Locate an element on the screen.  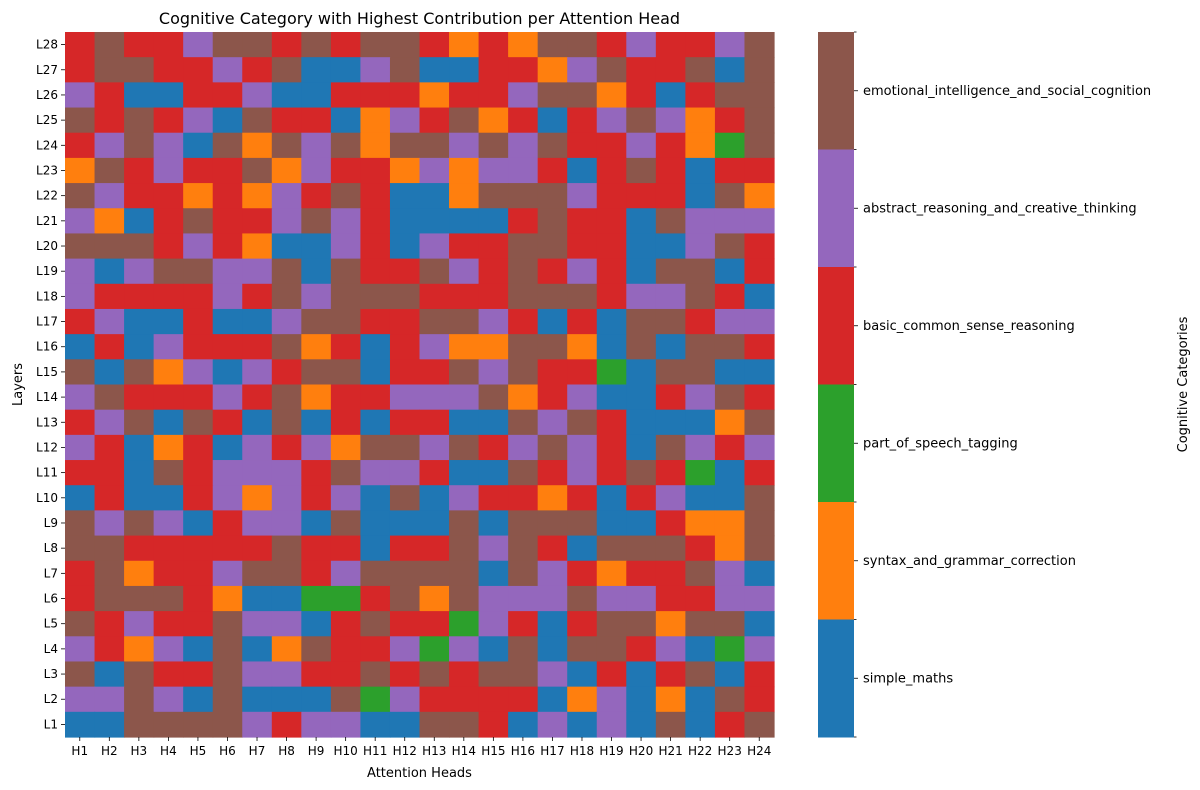
x-tick-label: H24 is located at coordinates (759, 751).